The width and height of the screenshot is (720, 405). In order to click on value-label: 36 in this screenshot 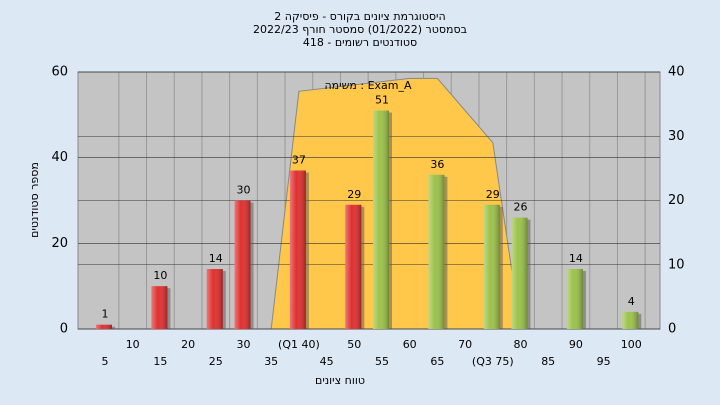, I will do `click(437, 164)`.